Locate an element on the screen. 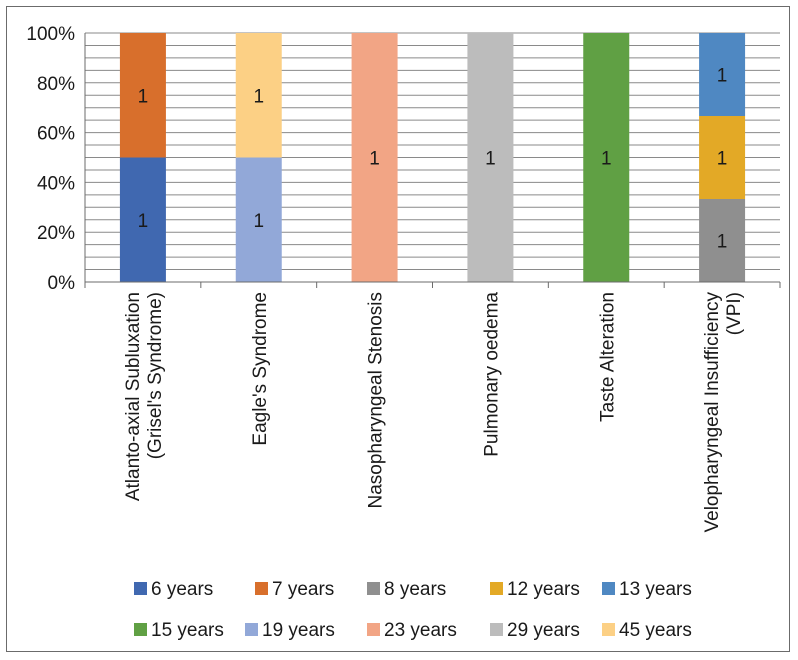  legend-swatch-29-years is located at coordinates (496, 629).